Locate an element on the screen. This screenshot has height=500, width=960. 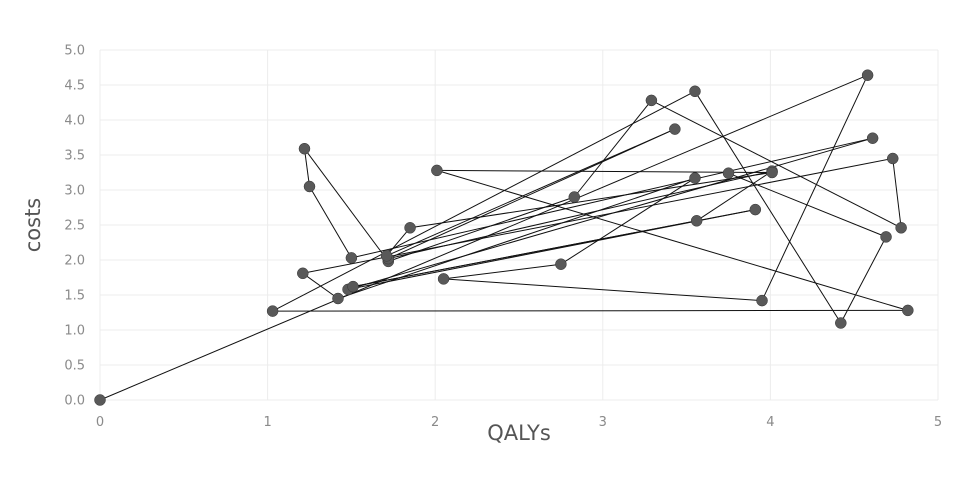
y-tick-label: 2.5 is located at coordinates (74, 226).